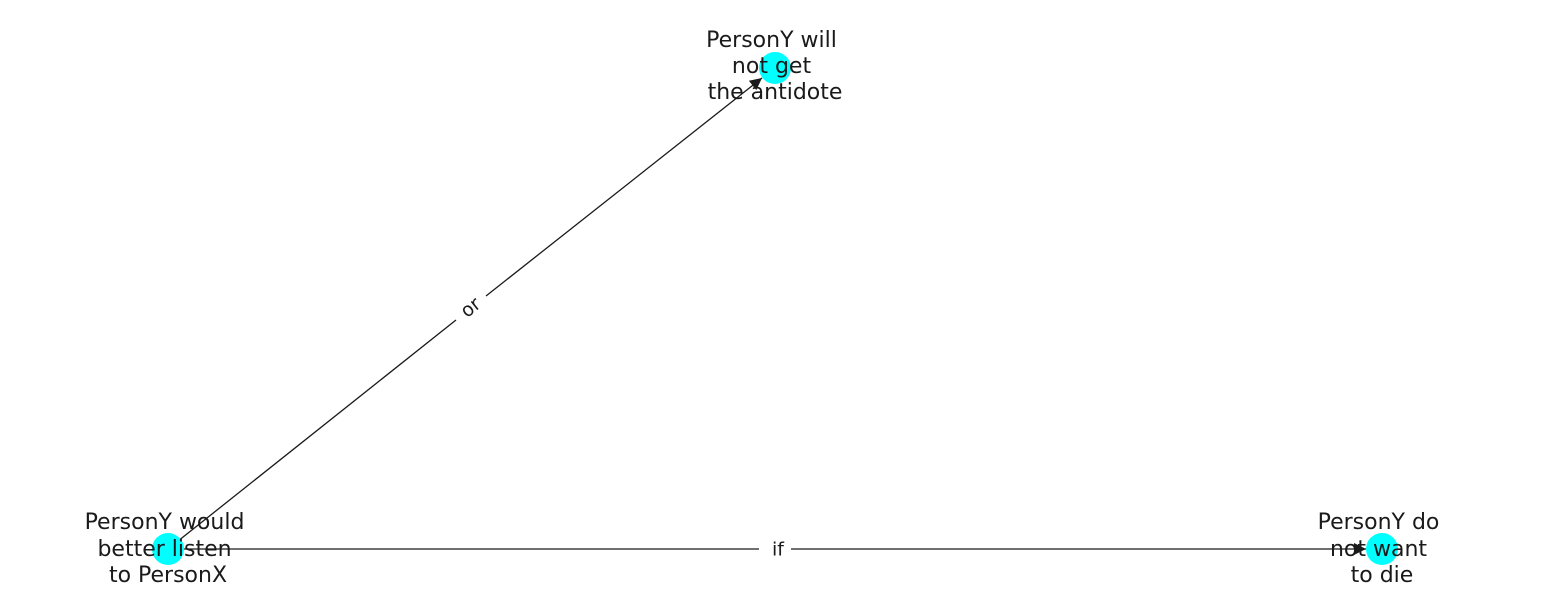 The width and height of the screenshot is (1550, 616). Describe the element at coordinates (778, 550) in the screenshot. I see `edge-if-label: if` at that location.